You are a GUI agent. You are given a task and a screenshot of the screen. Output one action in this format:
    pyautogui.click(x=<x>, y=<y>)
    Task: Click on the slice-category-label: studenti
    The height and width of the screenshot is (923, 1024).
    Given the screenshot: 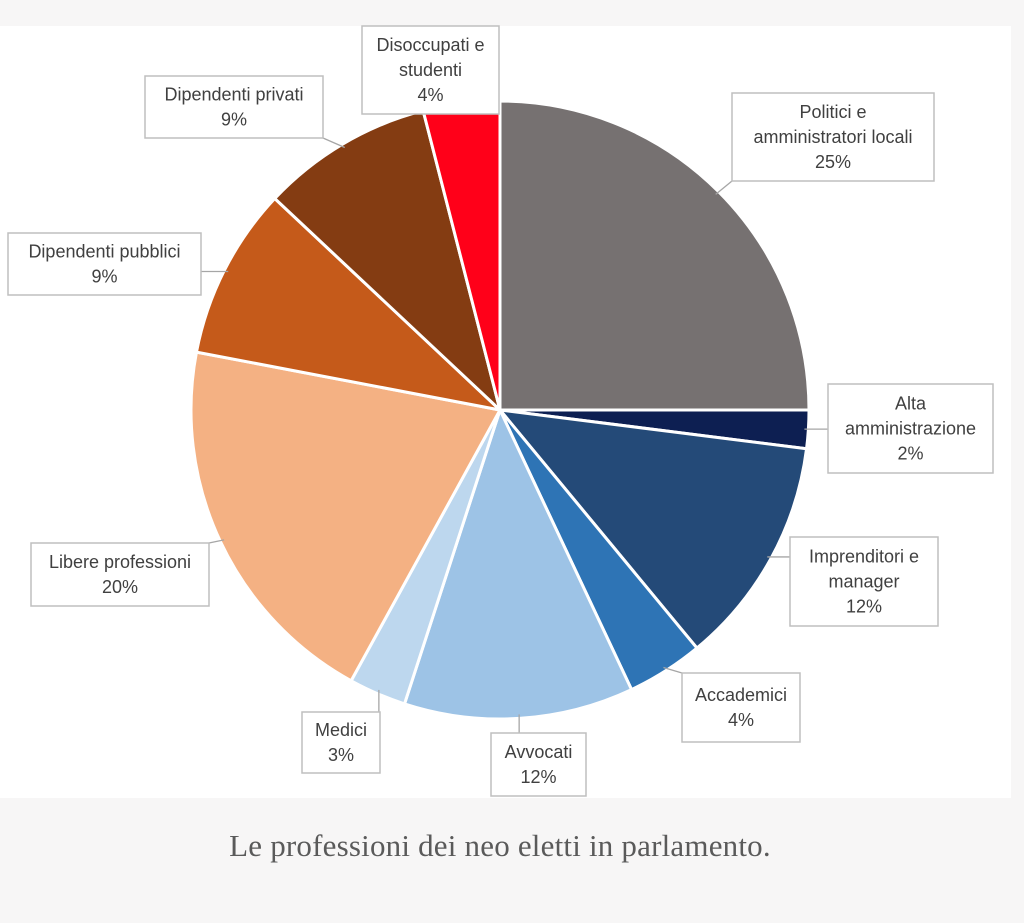 What is the action you would take?
    pyautogui.click(x=430, y=70)
    